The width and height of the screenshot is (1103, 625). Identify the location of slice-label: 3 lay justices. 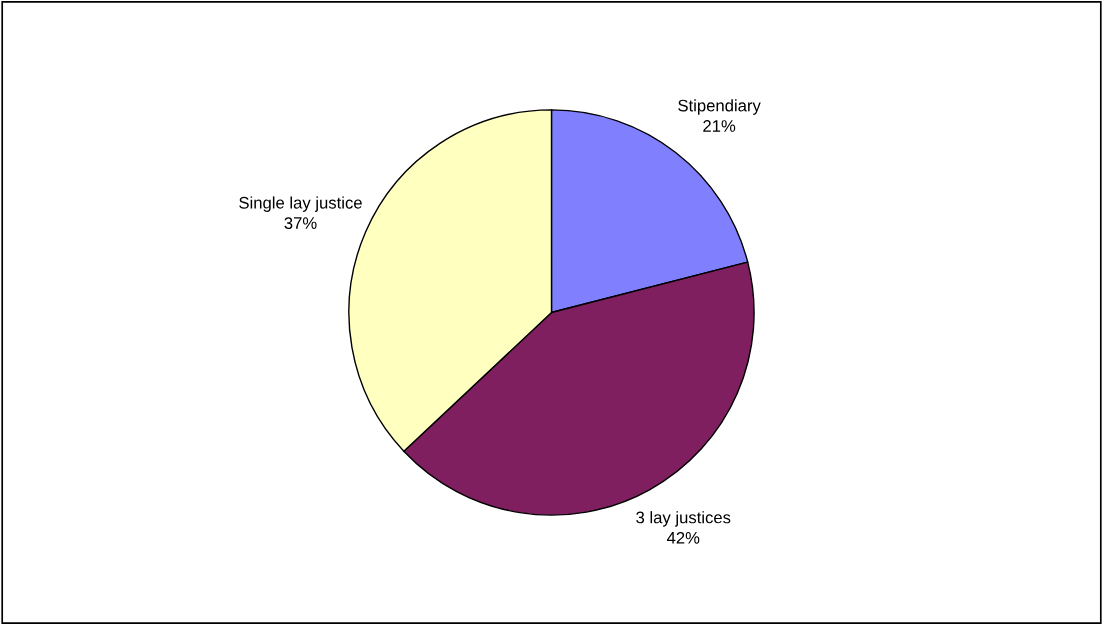
(683, 519).